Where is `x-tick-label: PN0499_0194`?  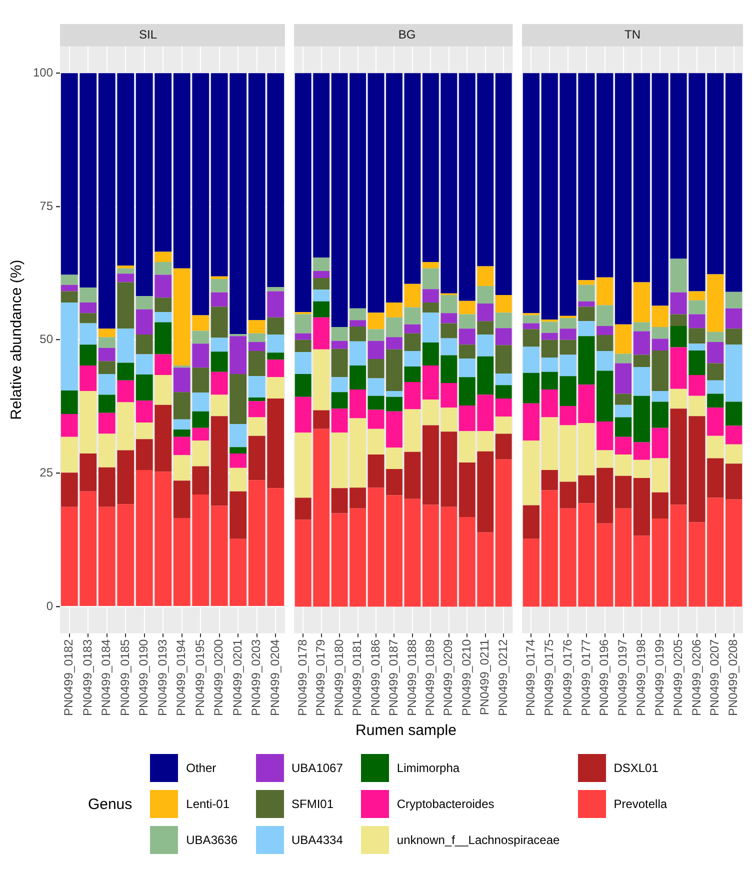 x-tick-label: PN0499_0194 is located at coordinates (181, 677).